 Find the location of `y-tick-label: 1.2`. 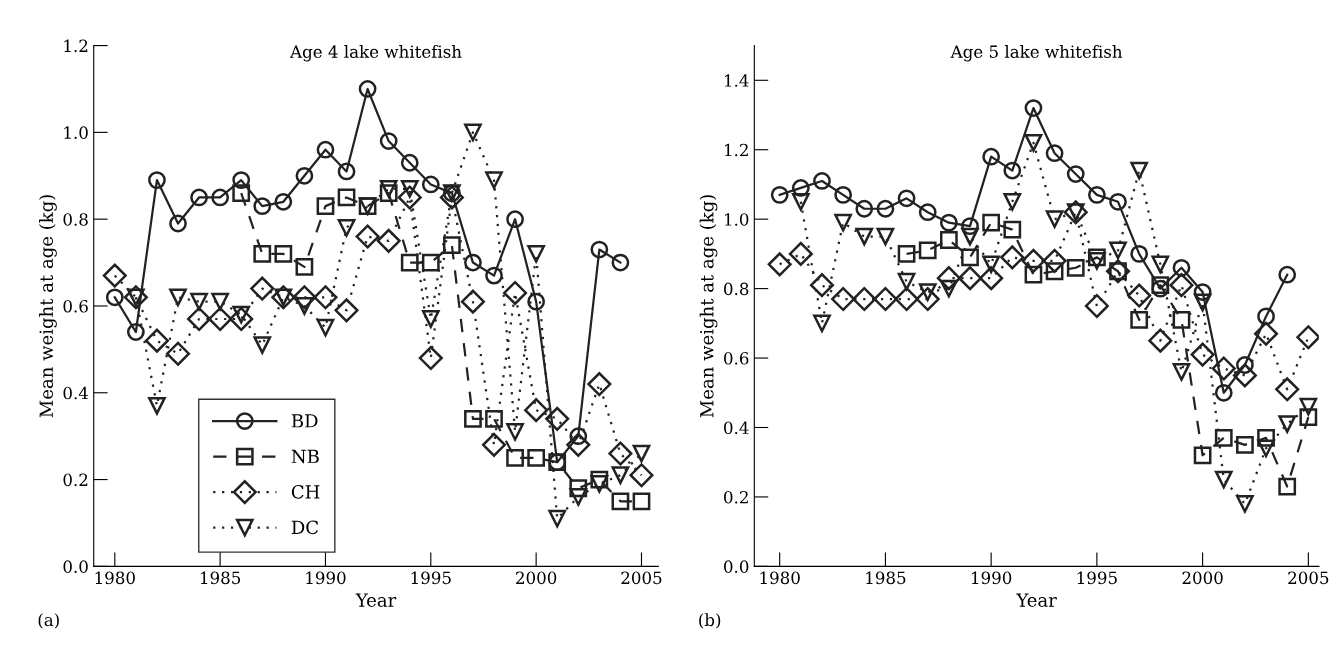

y-tick-label: 1.2 is located at coordinates (736, 150).